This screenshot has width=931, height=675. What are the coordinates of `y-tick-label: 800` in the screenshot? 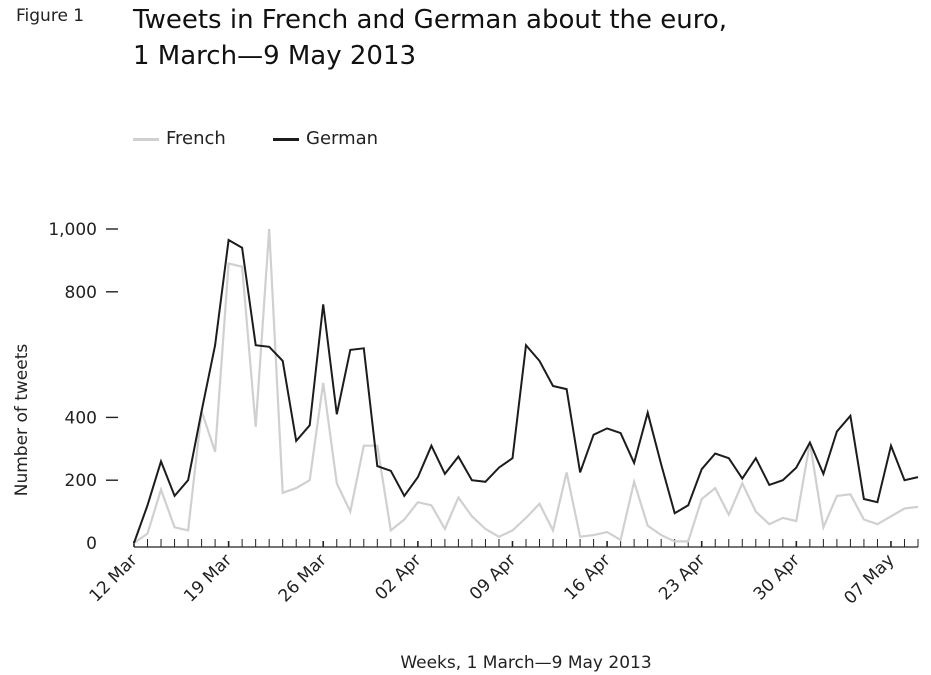 It's located at (81, 293).